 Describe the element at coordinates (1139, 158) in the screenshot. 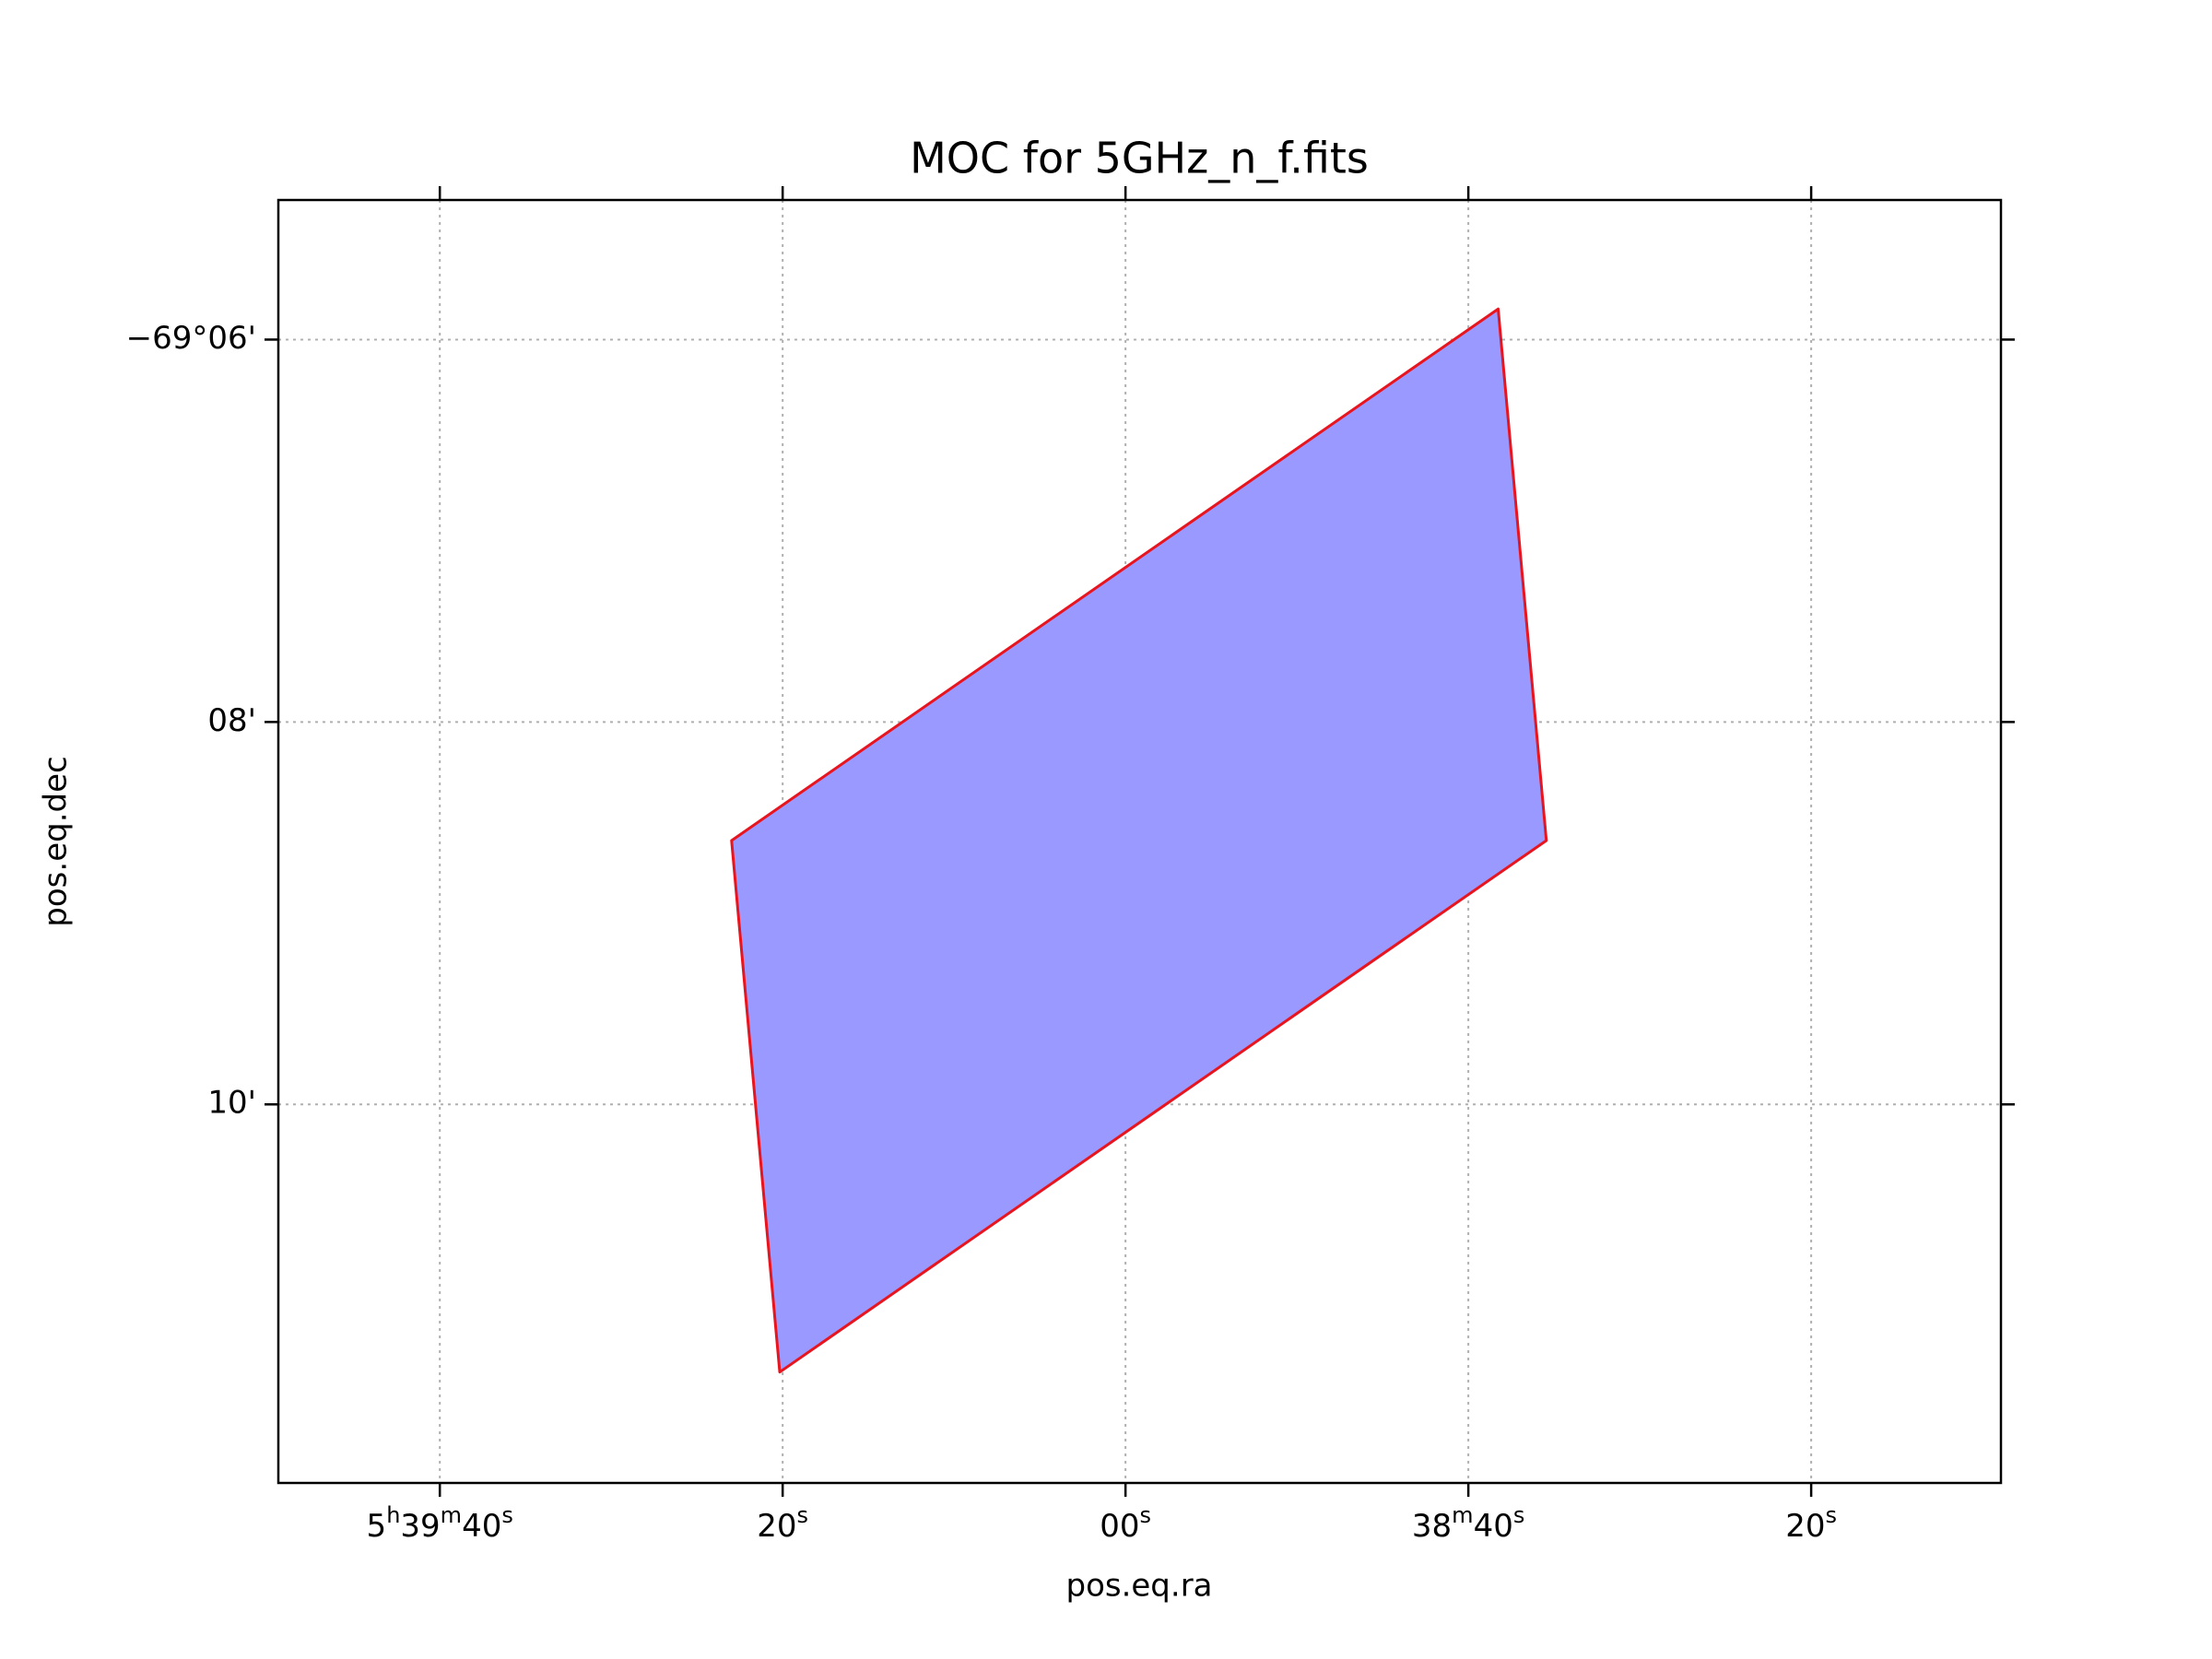

I see `chart-title: MOC for 5GHz_n_f.fits` at that location.